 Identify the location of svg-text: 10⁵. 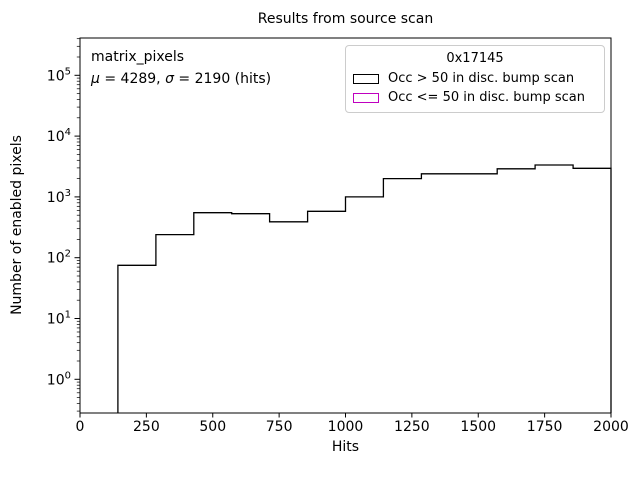
(59, 75).